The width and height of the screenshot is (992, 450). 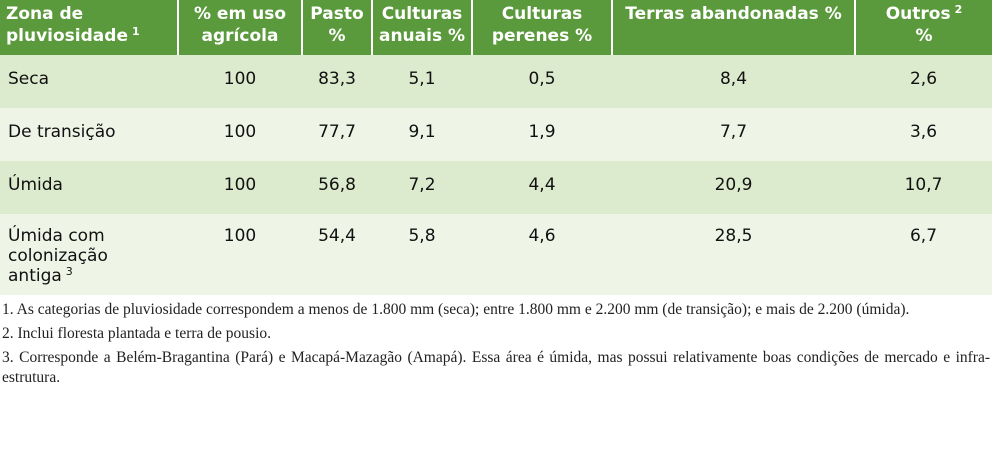 I want to click on row-label: Úmida com colonização antiga 3, so click(x=89, y=254).